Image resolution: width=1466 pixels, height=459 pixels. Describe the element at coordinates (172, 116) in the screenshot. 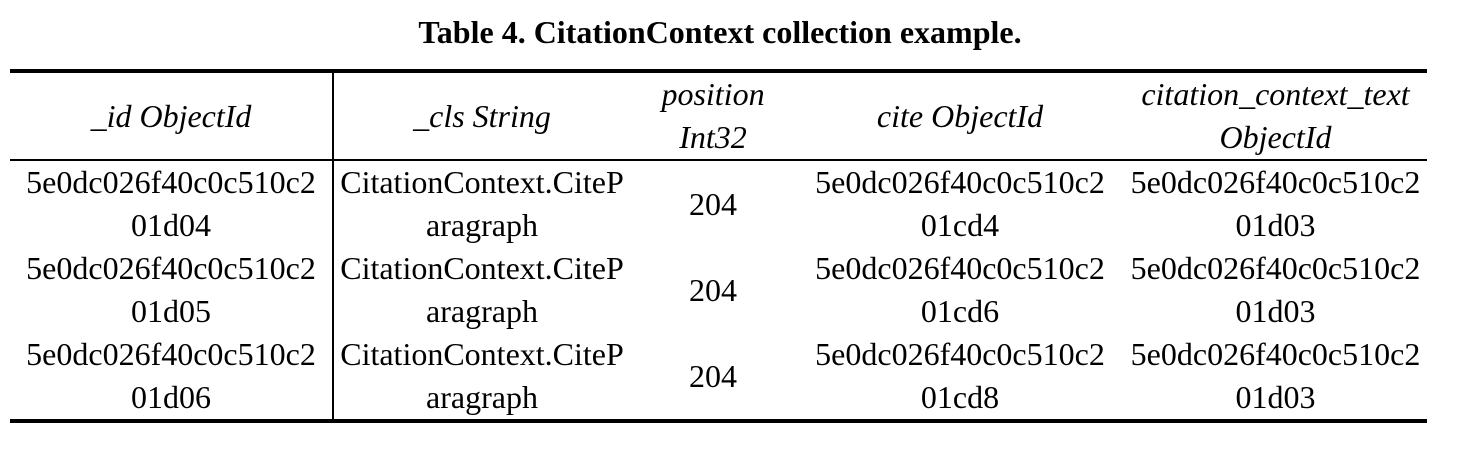

I see `header-id: _id ObjectId` at that location.